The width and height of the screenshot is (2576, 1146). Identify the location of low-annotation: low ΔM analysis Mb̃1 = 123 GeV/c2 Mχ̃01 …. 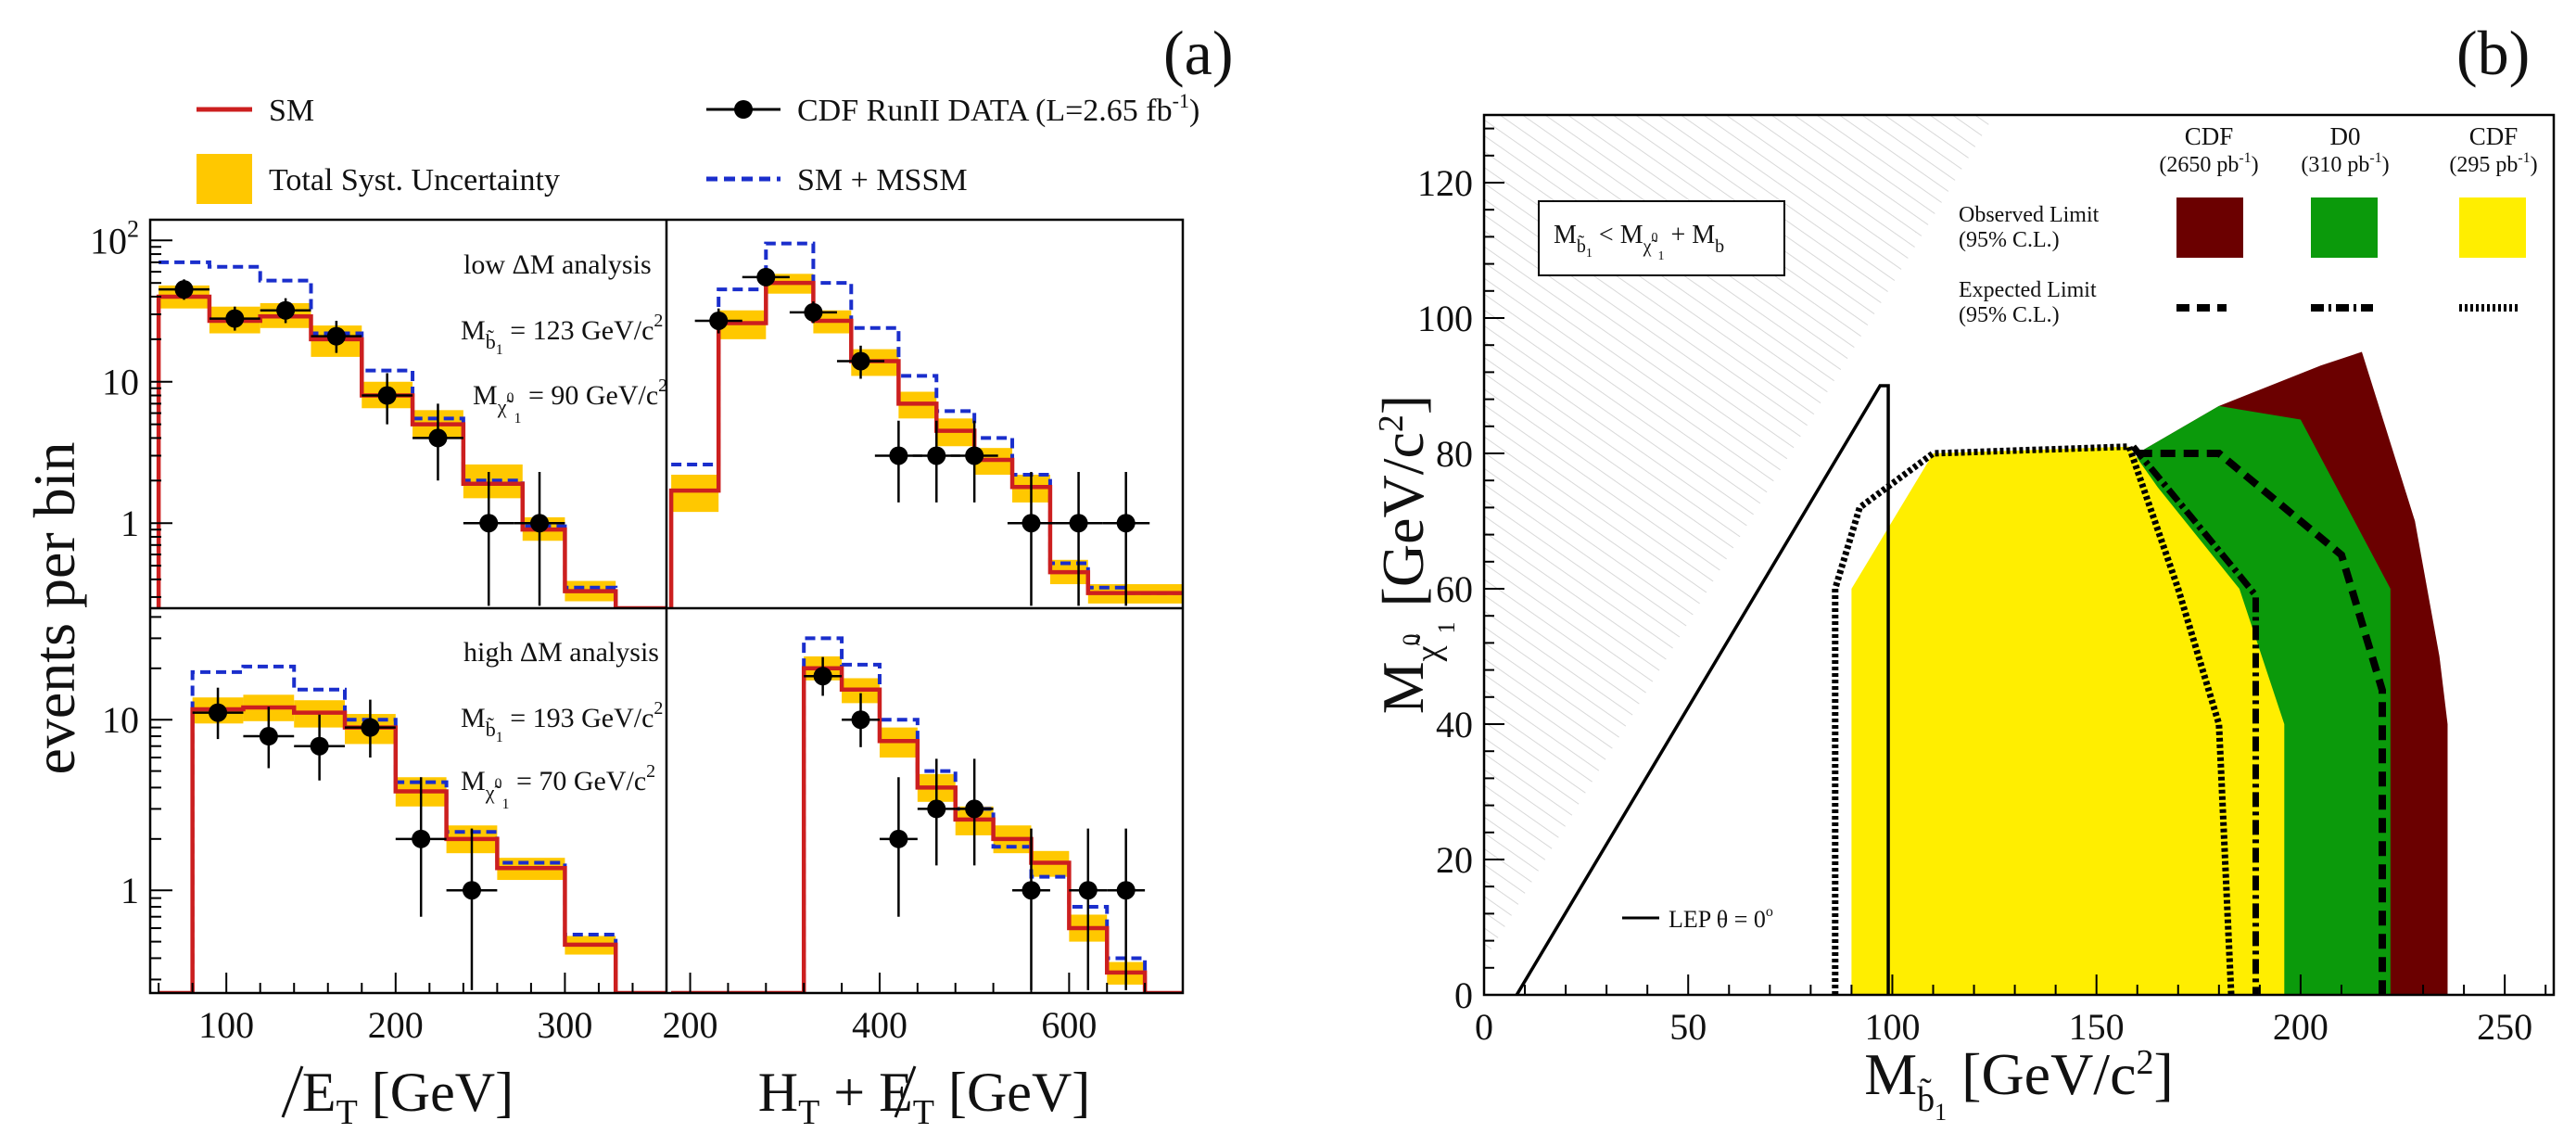
(564, 530).